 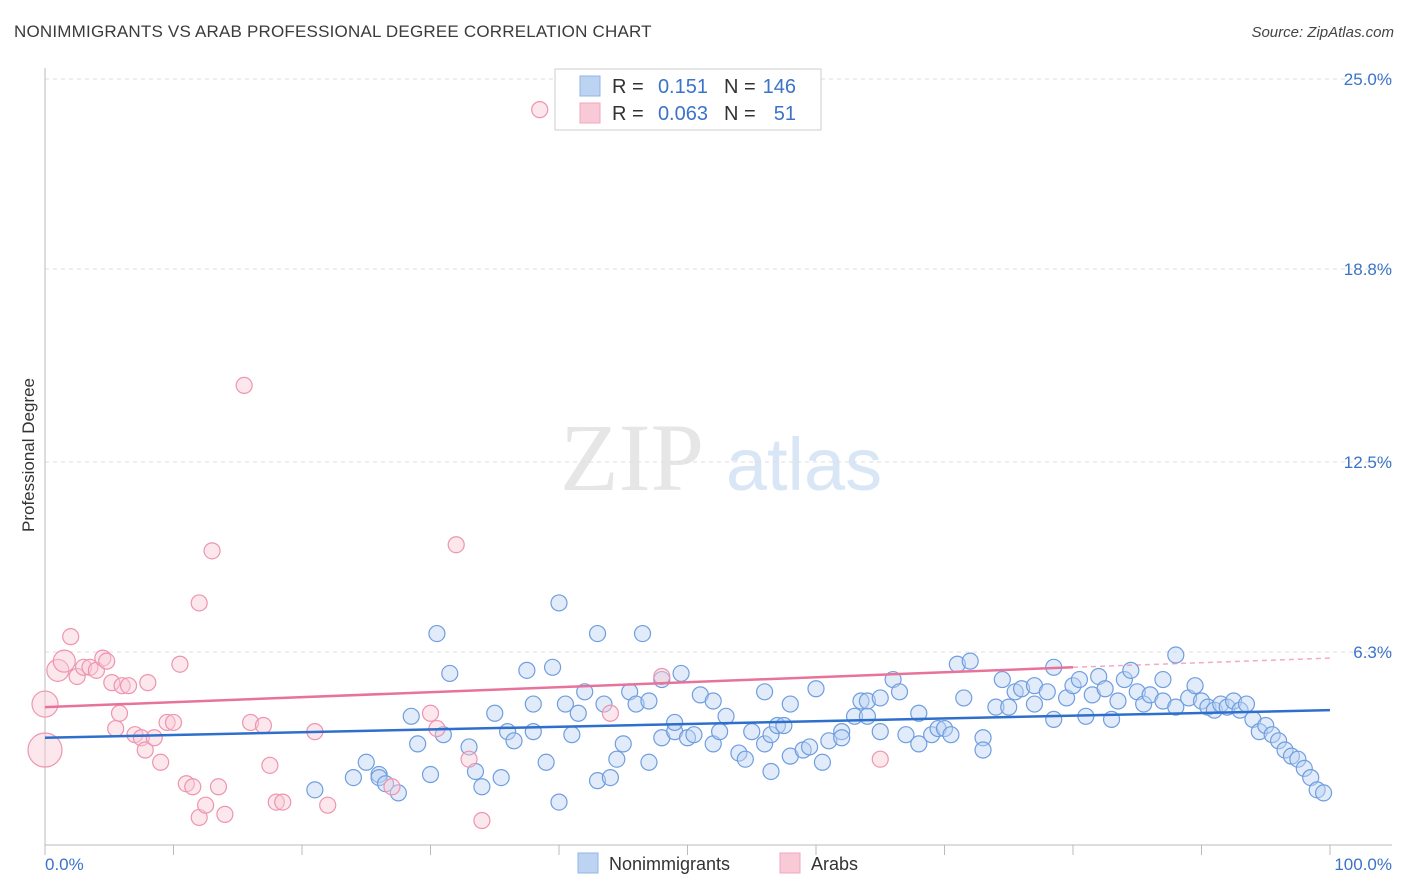 I want to click on legend-n-label-1: N =, so click(x=740, y=87).